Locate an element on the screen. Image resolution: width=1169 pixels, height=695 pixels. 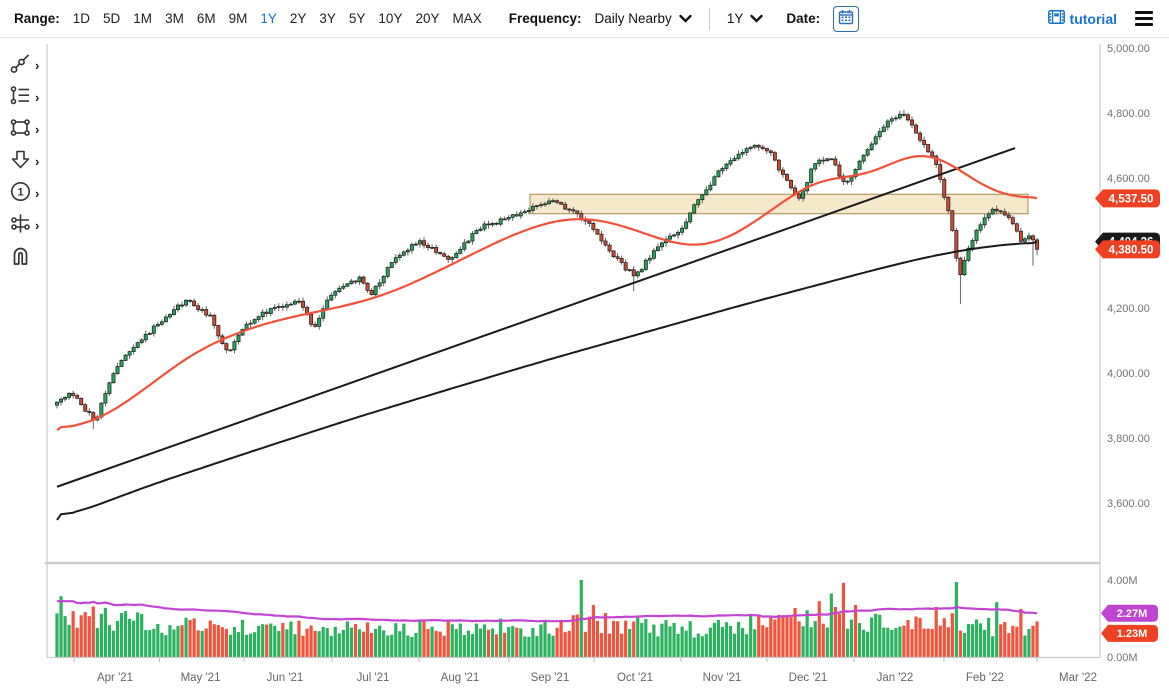
arrow-annotation-tool: › is located at coordinates (24, 161).